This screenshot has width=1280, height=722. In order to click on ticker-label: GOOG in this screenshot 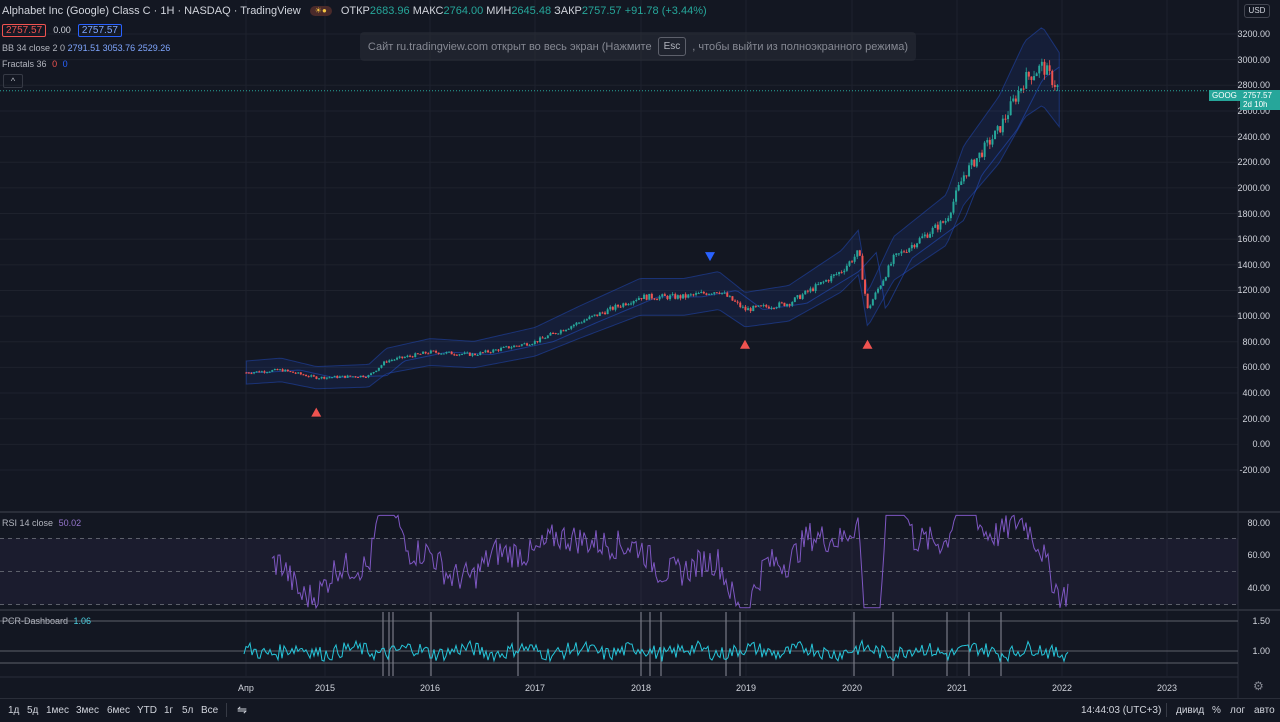, I will do `click(1224, 95)`.